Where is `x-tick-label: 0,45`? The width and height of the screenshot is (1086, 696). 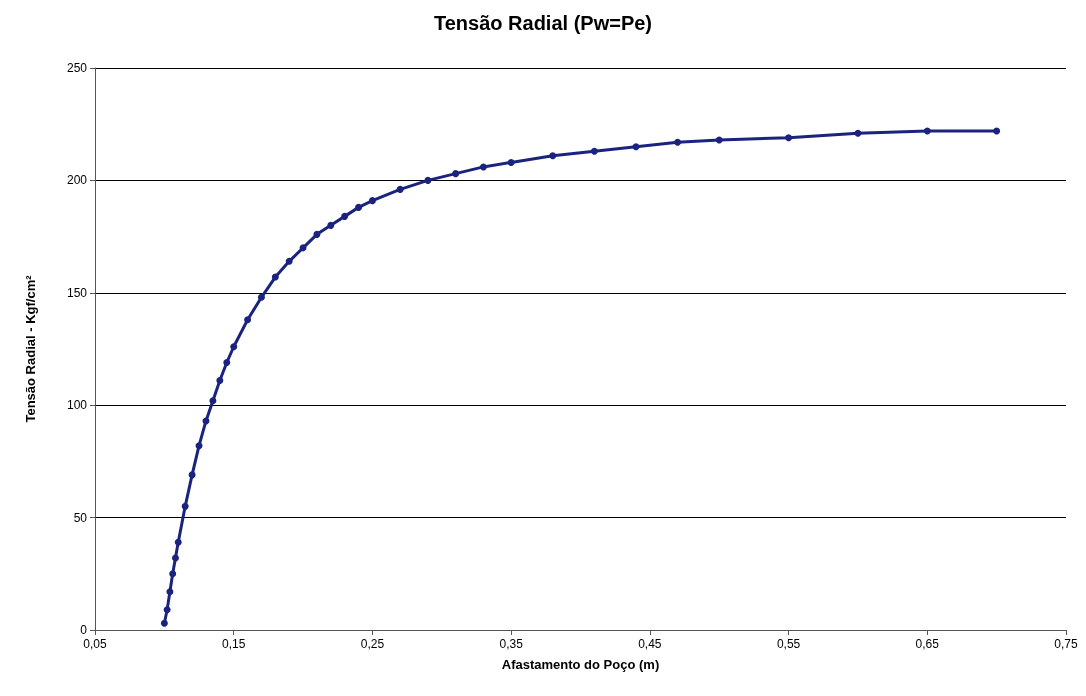
x-tick-label: 0,45 is located at coordinates (650, 644).